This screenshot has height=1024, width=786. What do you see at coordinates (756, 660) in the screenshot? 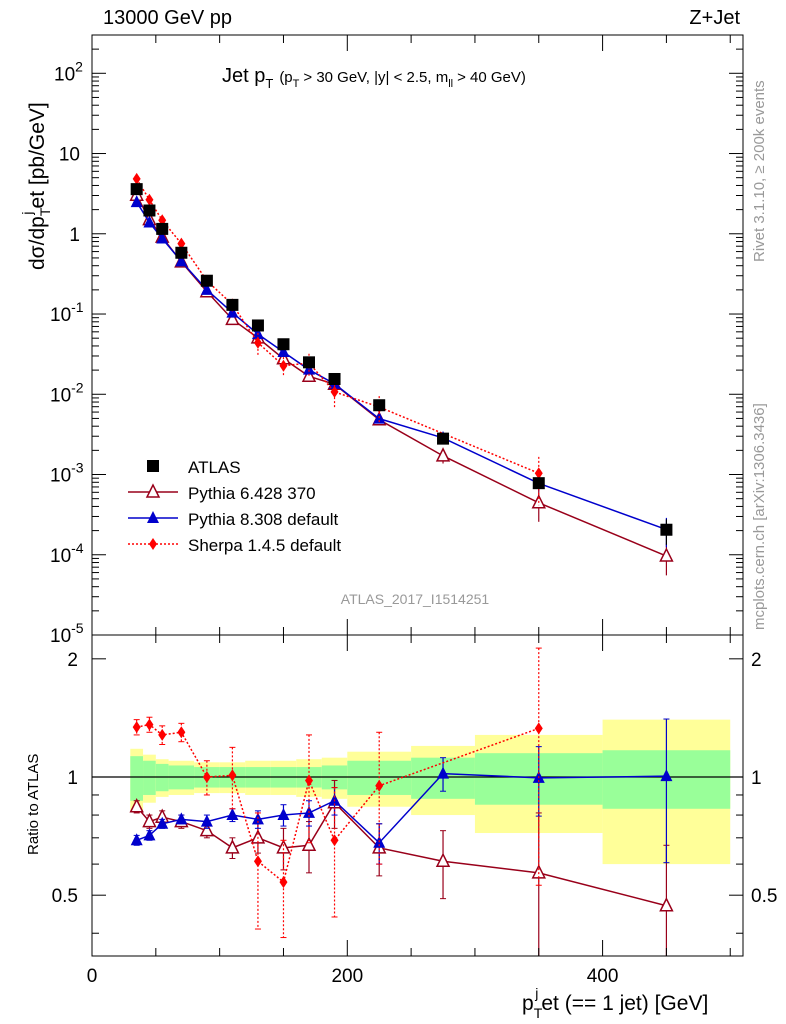
I see `ratio-y-tick-label-right: 2` at bounding box center [756, 660].